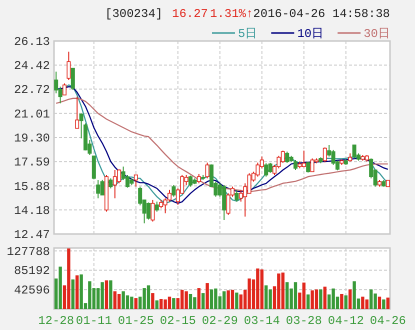 The width and height of the screenshot is (415, 330). What do you see at coordinates (262, 321) in the screenshot?
I see `x-tick-label: 03-14` at bounding box center [262, 321].